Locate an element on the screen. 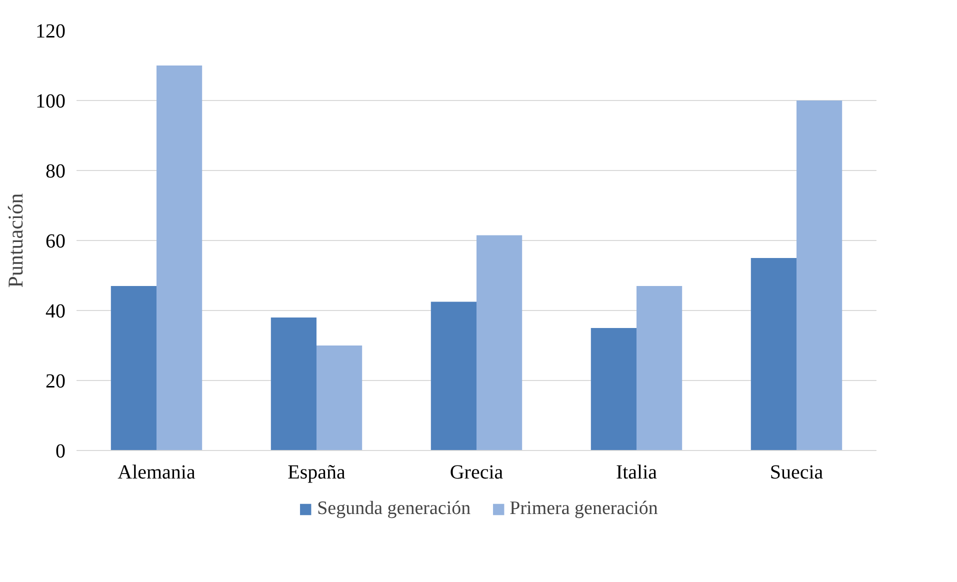 The image size is (957, 582). x-tick-label: Italia is located at coordinates (637, 473).